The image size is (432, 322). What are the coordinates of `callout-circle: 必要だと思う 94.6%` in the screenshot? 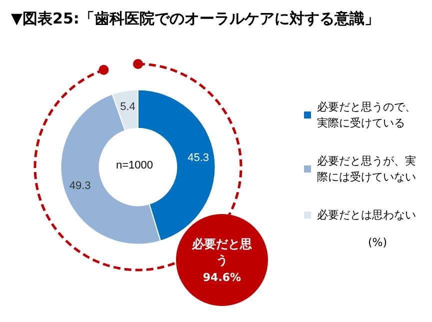 It's located at (222, 260).